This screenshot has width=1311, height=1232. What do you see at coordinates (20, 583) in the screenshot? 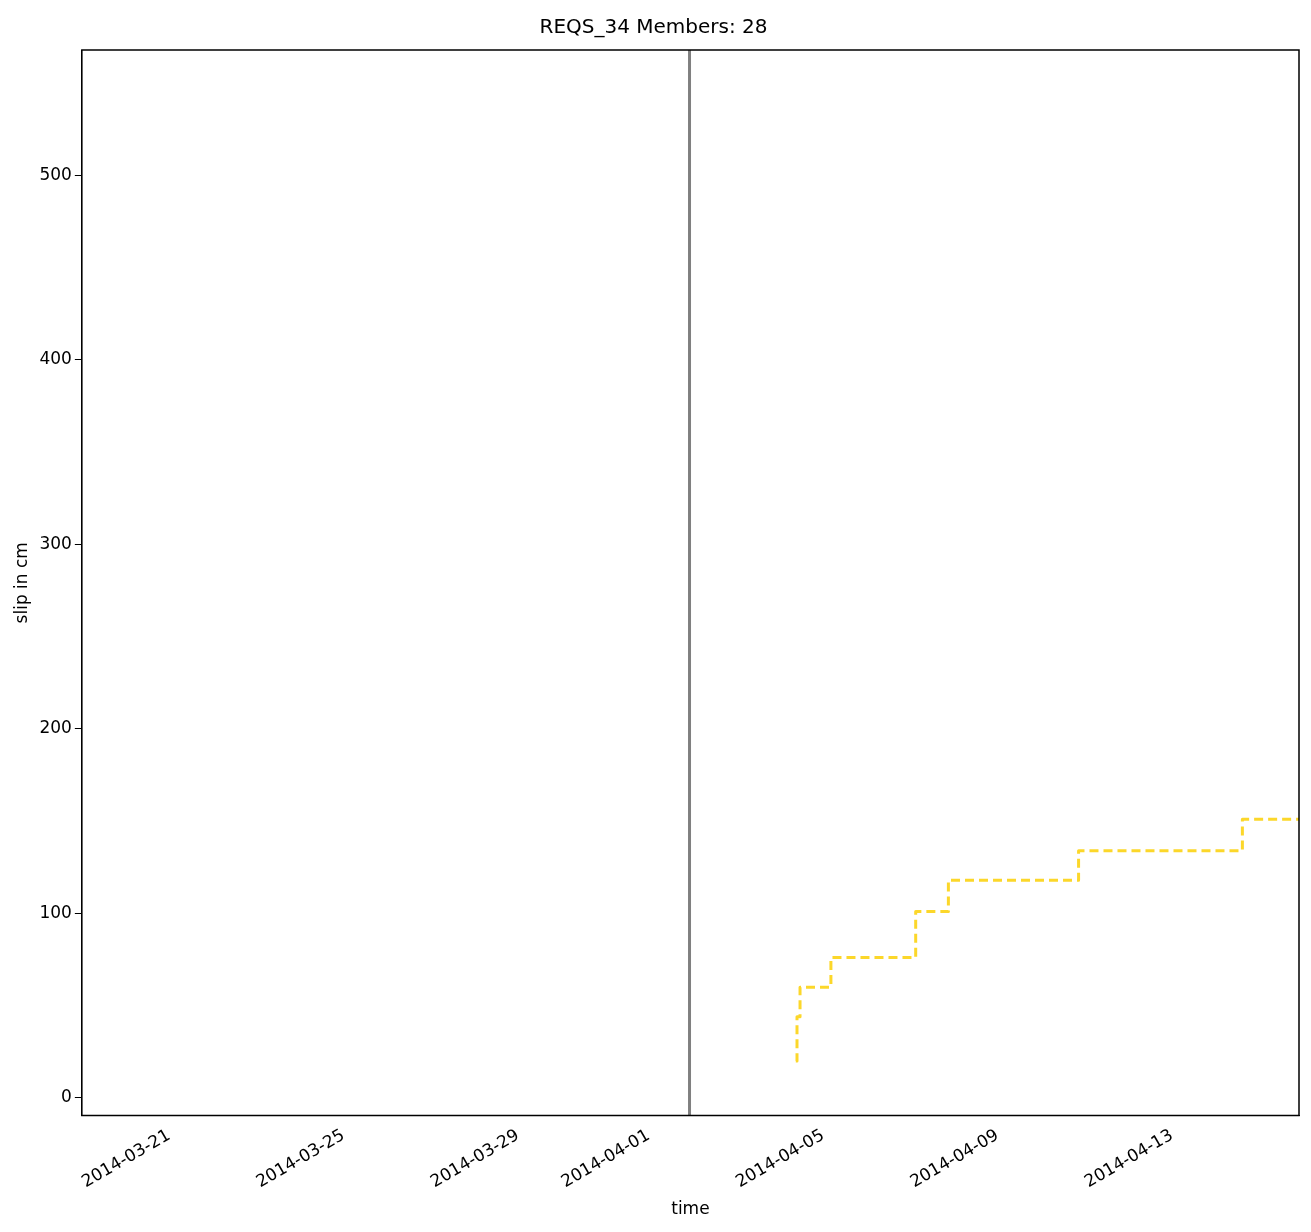
I see `y-axis-title: slip in cm` at bounding box center [20, 583].